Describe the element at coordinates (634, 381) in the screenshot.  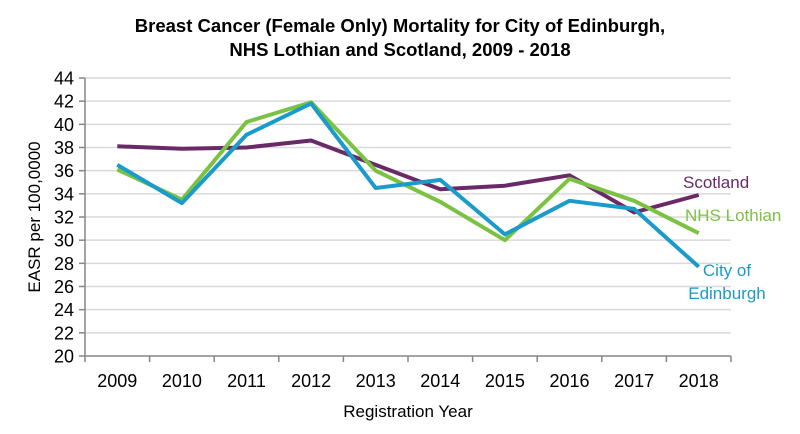
I see `x-tick-label: 2017` at that location.